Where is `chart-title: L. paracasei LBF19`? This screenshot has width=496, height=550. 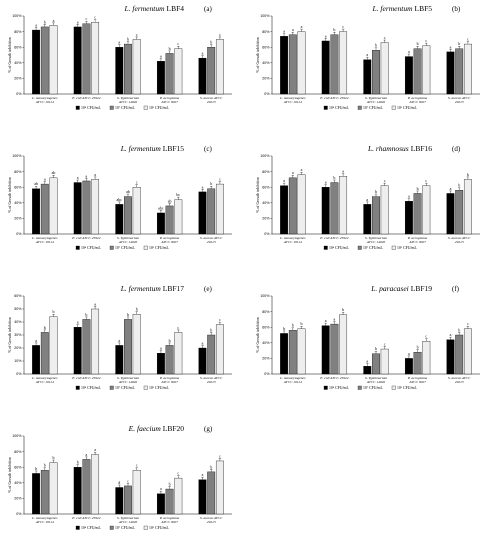
chart-title: L. paracasei LBF19 is located at coordinates (401, 288).